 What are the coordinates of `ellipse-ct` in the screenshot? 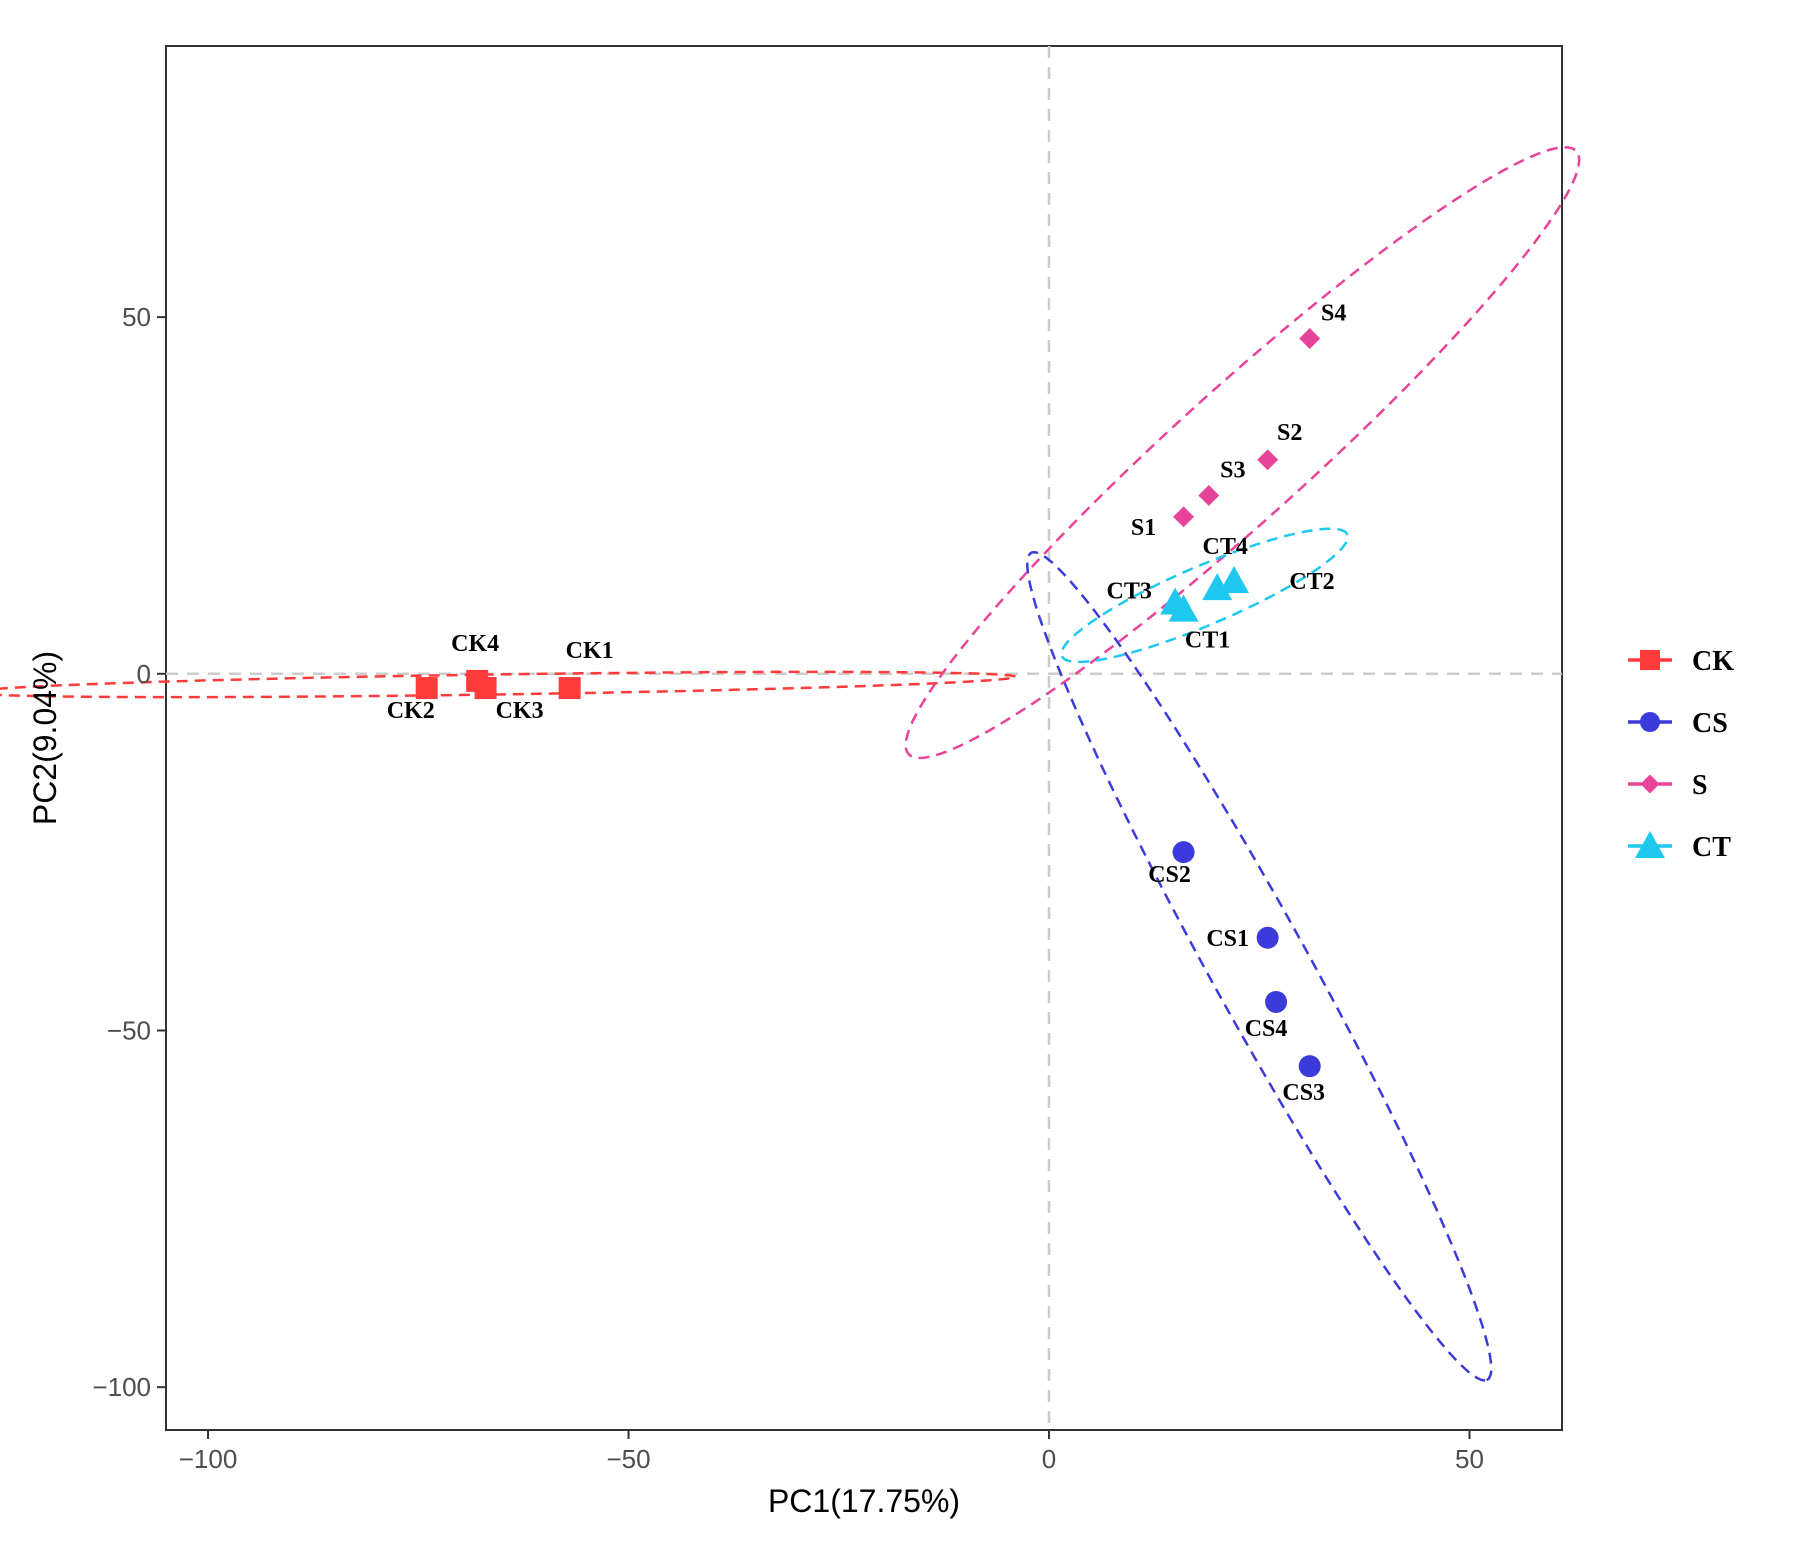 It's located at (1205, 595).